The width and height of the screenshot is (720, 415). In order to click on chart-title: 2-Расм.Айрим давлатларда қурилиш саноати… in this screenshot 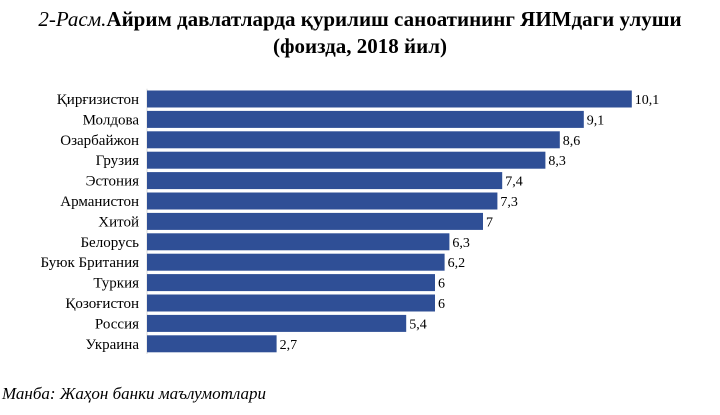, I will do `click(360, 33)`.